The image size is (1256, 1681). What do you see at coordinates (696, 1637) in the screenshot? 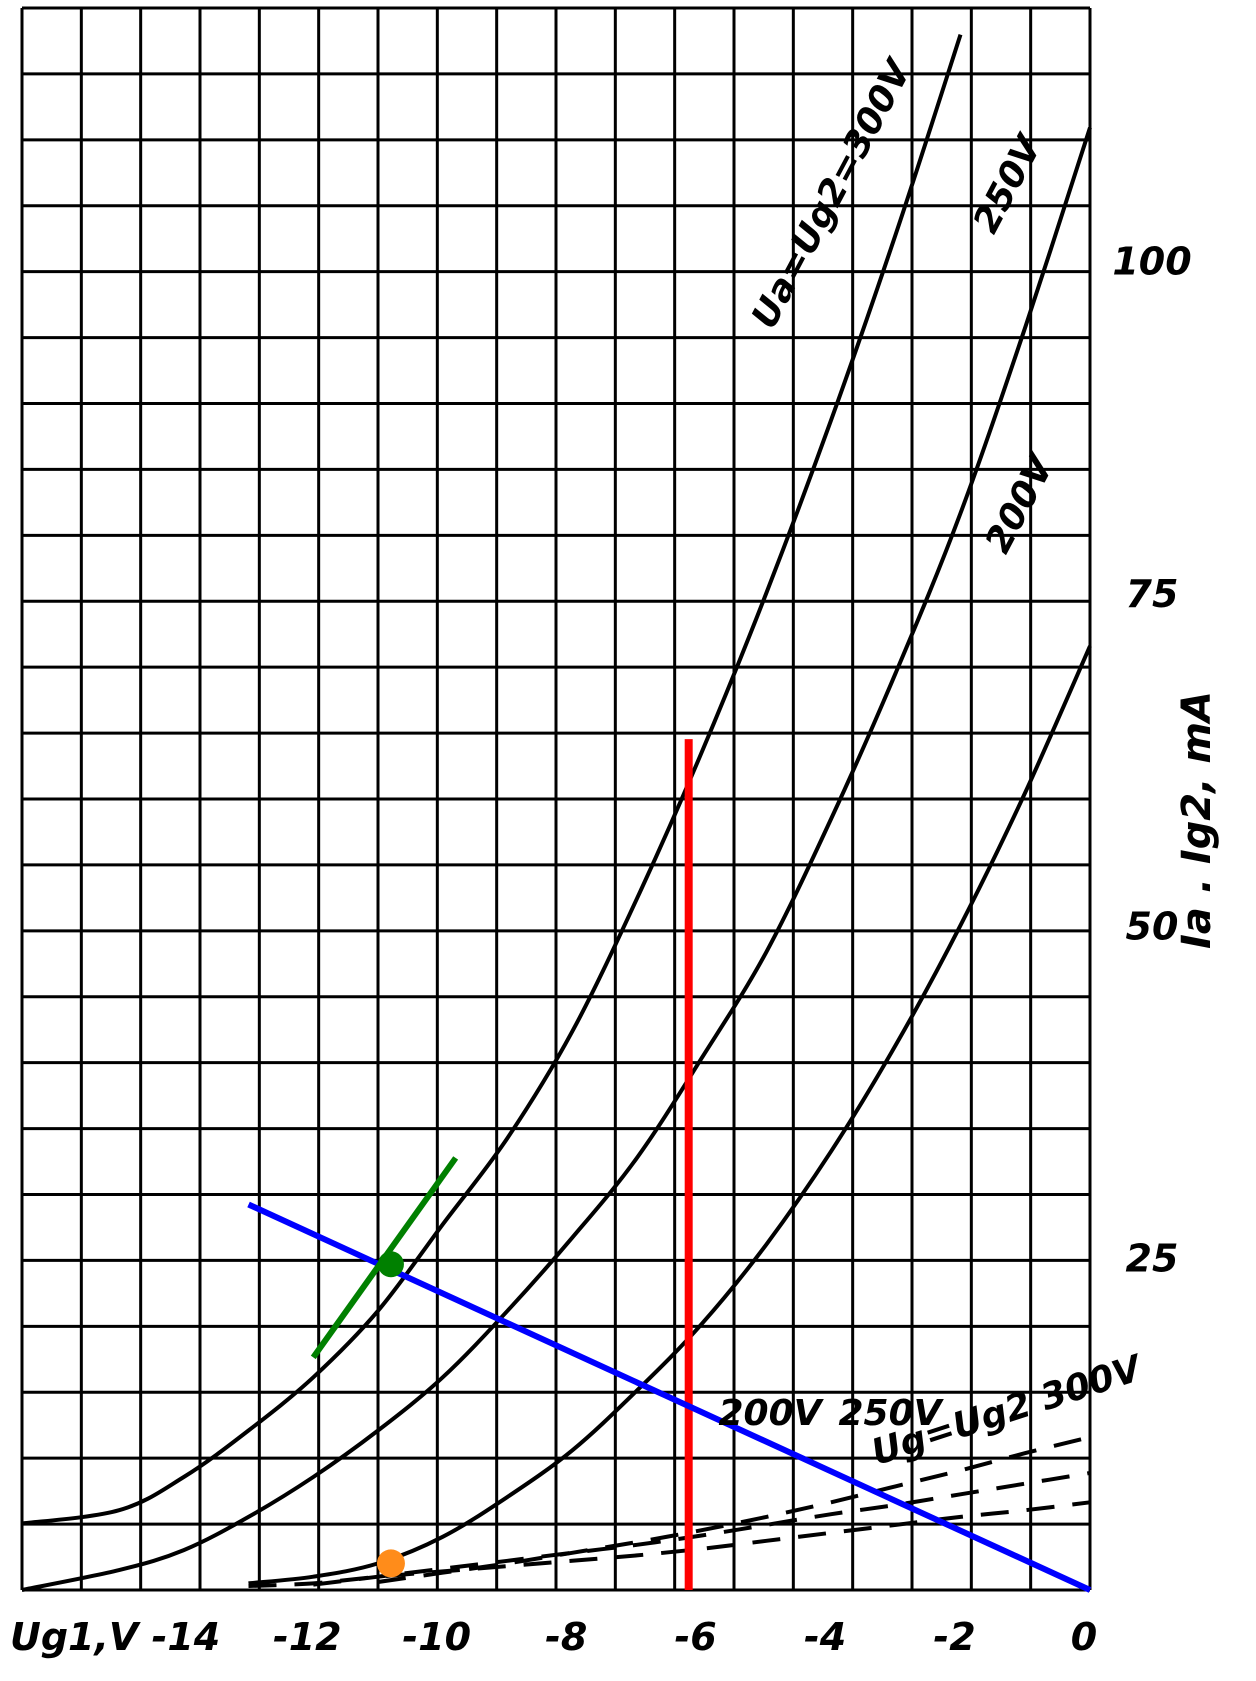
I see `x-tick-label: -6` at bounding box center [696, 1637].